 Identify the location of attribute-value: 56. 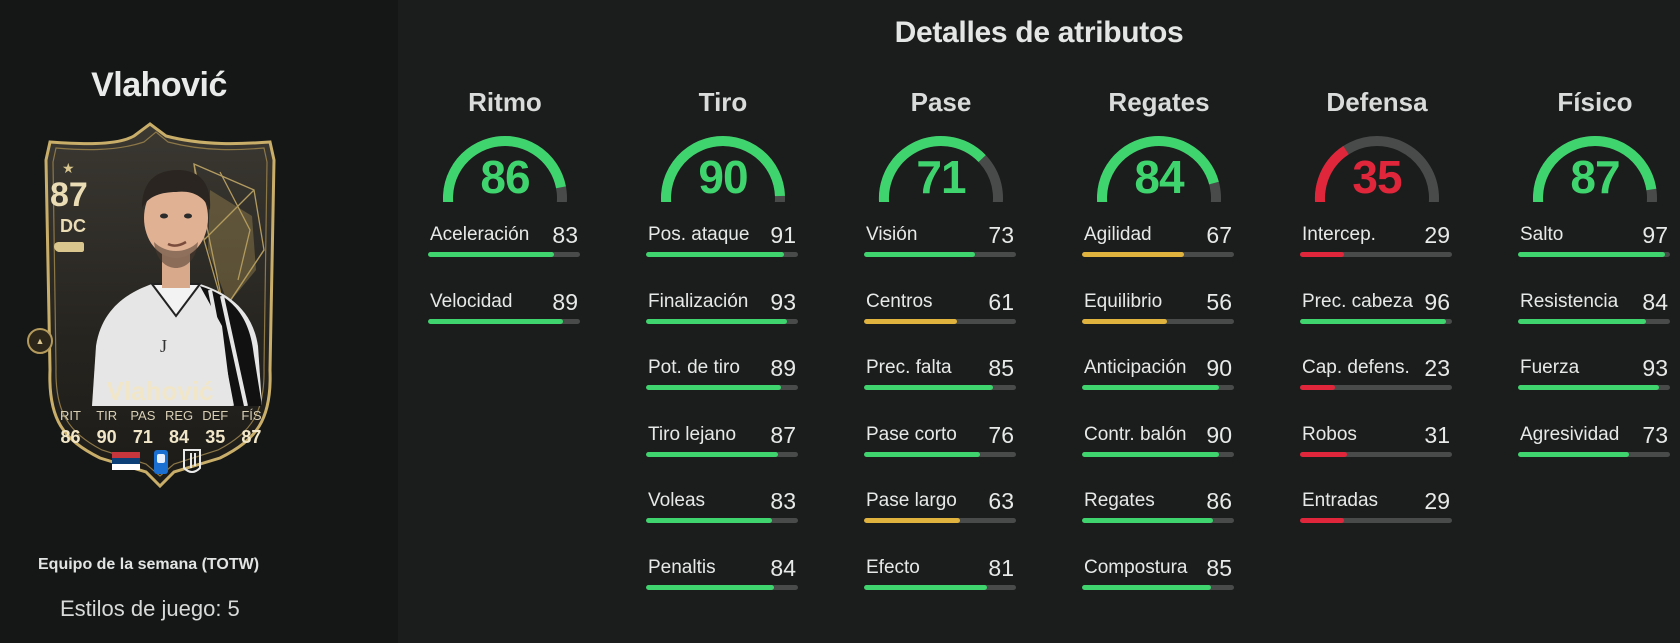
(1219, 301).